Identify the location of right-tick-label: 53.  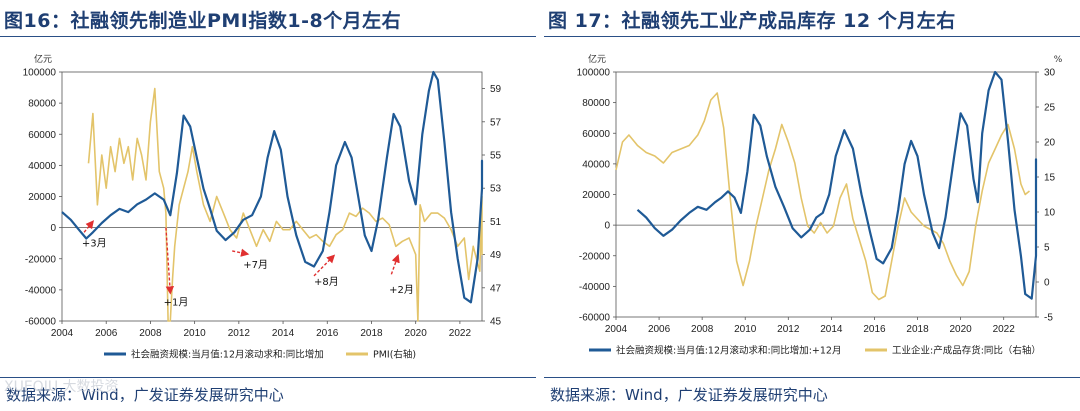
(496, 189).